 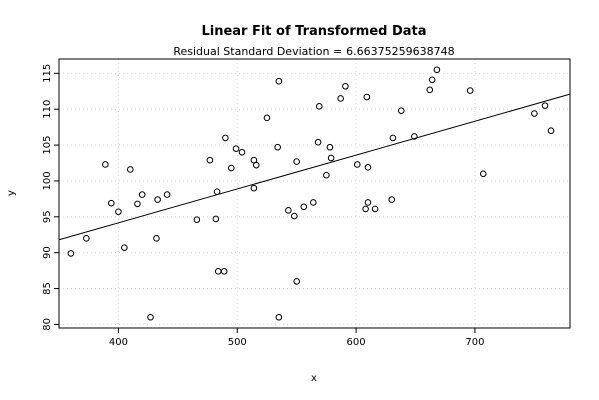 What do you see at coordinates (47, 252) in the screenshot?
I see `y-tick-label: 90` at bounding box center [47, 252].